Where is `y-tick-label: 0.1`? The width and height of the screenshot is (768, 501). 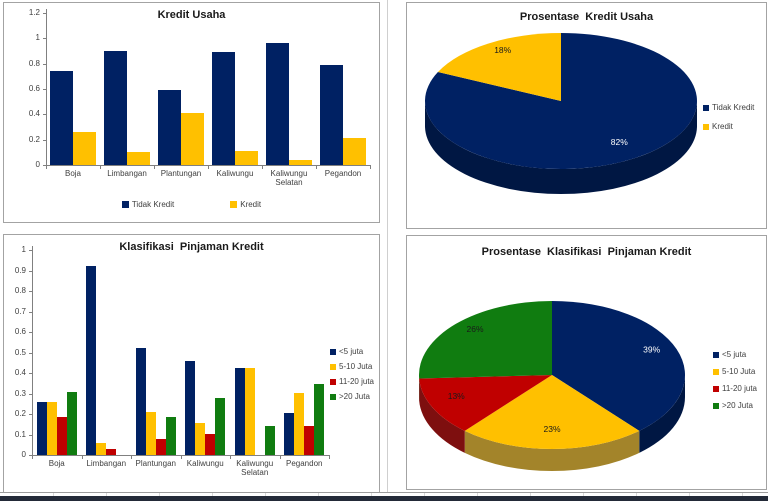
y-tick-label: 0.1 is located at coordinates (20, 434).